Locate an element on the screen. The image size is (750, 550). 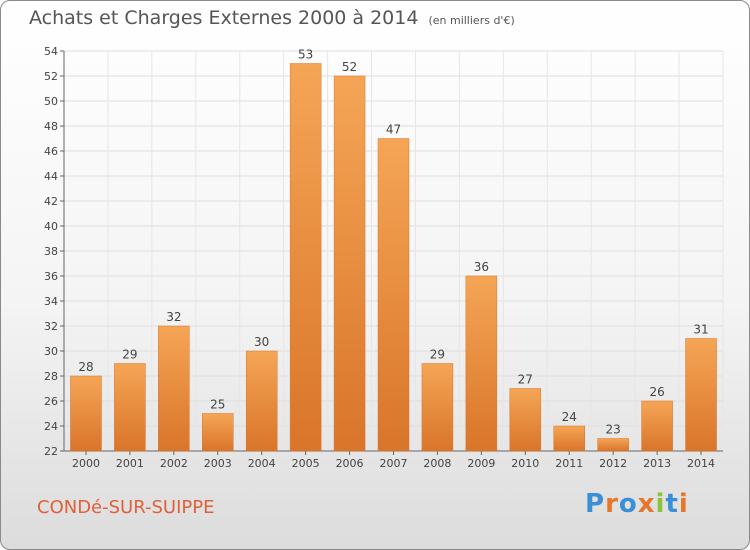
x-tick-label: 2003 is located at coordinates (218, 463).